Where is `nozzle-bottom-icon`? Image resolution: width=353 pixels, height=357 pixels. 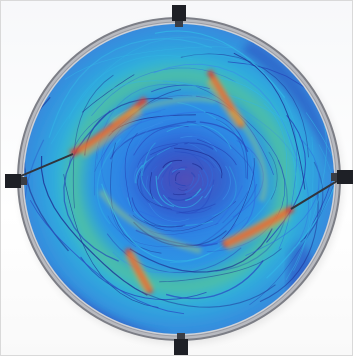
nozzle-bottom-icon is located at coordinates (181, 344).